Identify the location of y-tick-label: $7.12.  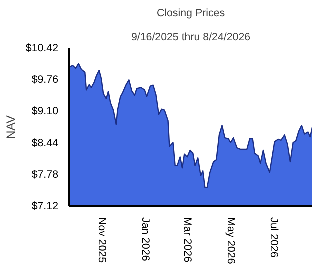
(45, 206).